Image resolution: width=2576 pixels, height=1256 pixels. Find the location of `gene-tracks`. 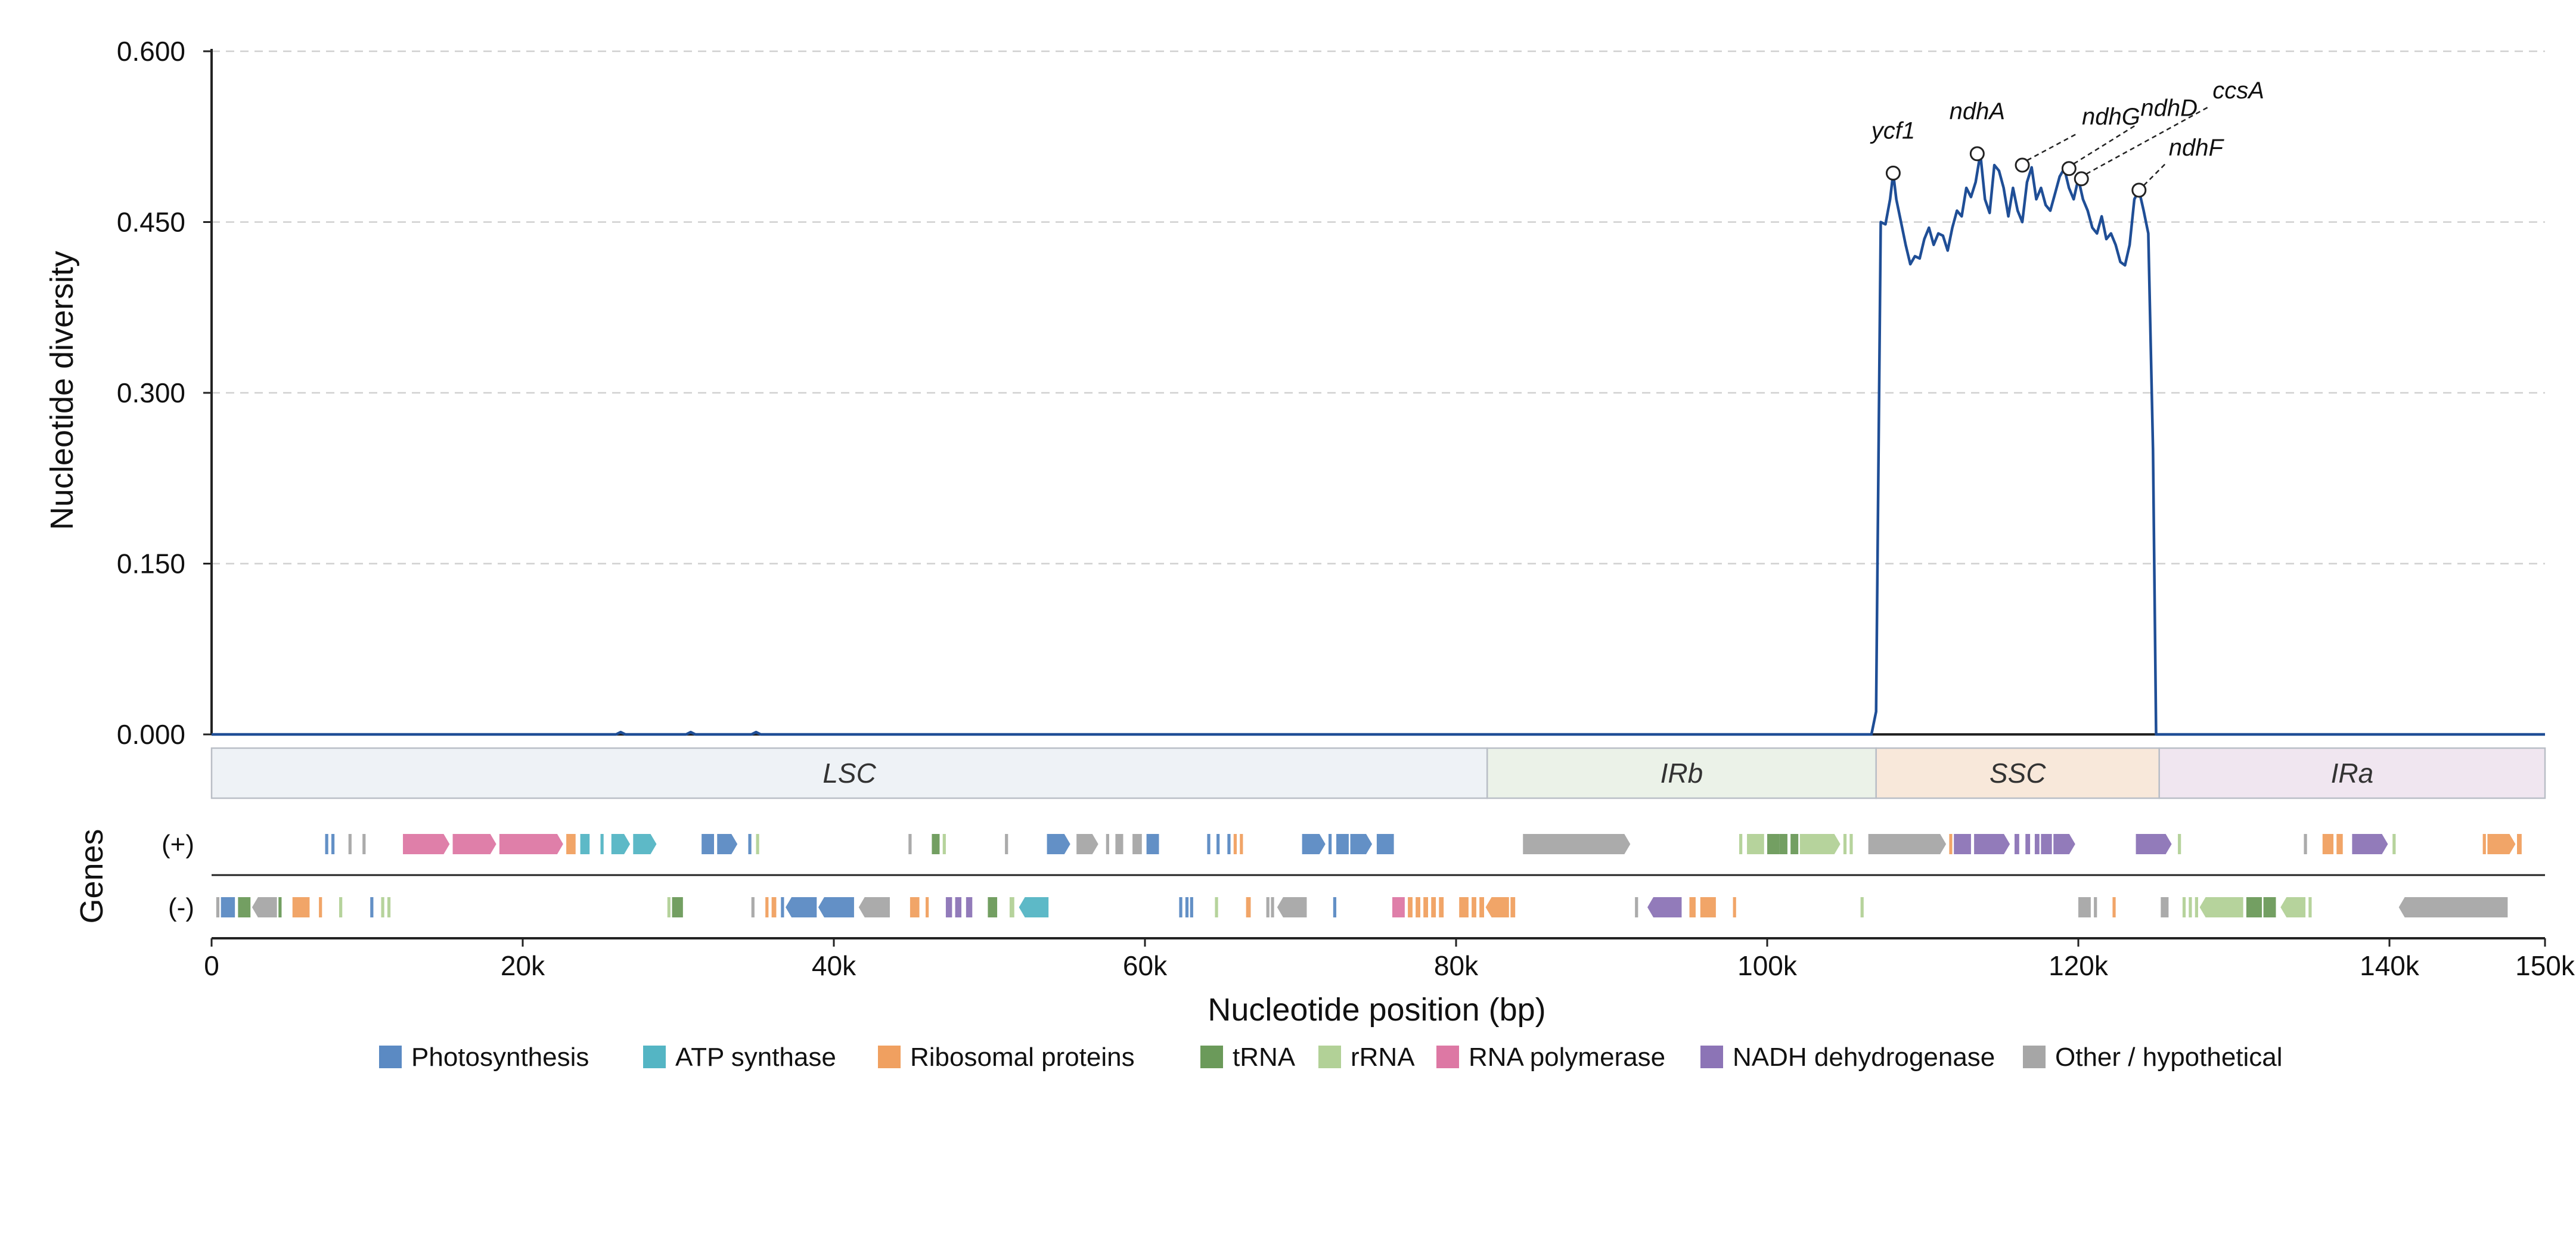

gene-tracks is located at coordinates (1378, 876).